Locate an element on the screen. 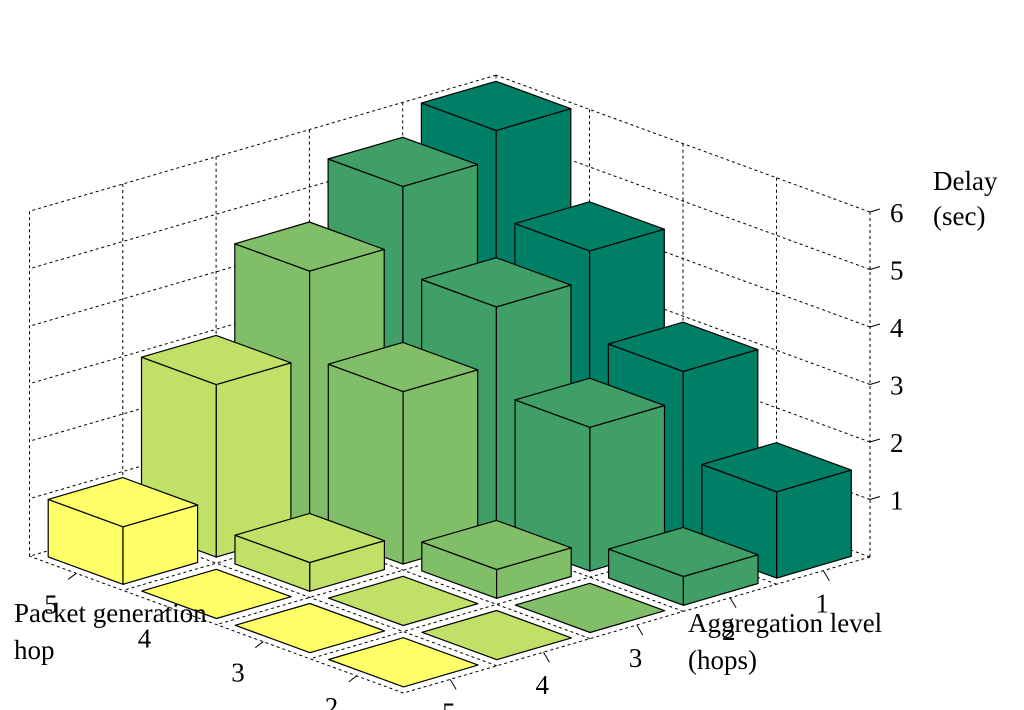 This screenshot has height=710, width=1024. z-tick-label: 6 is located at coordinates (897, 213).